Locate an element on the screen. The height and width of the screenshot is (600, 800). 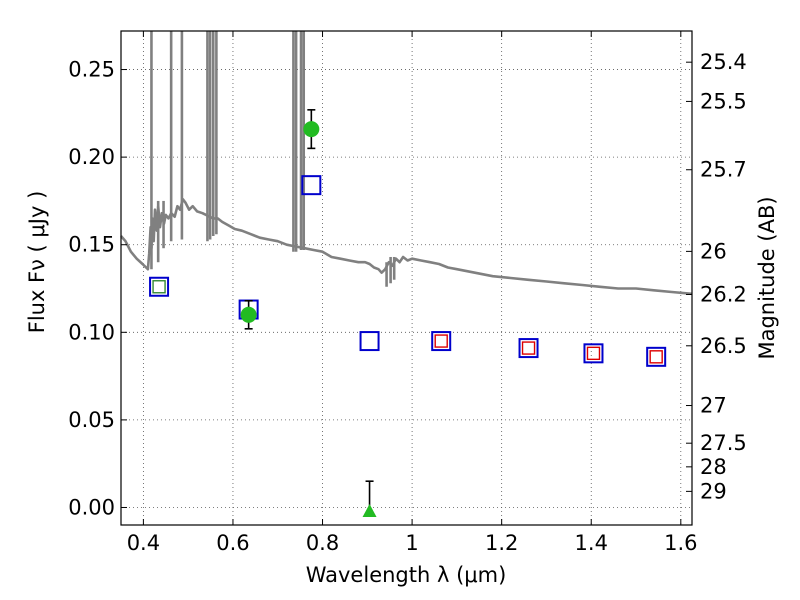
x-tick-label: 0.6 is located at coordinates (232, 543).